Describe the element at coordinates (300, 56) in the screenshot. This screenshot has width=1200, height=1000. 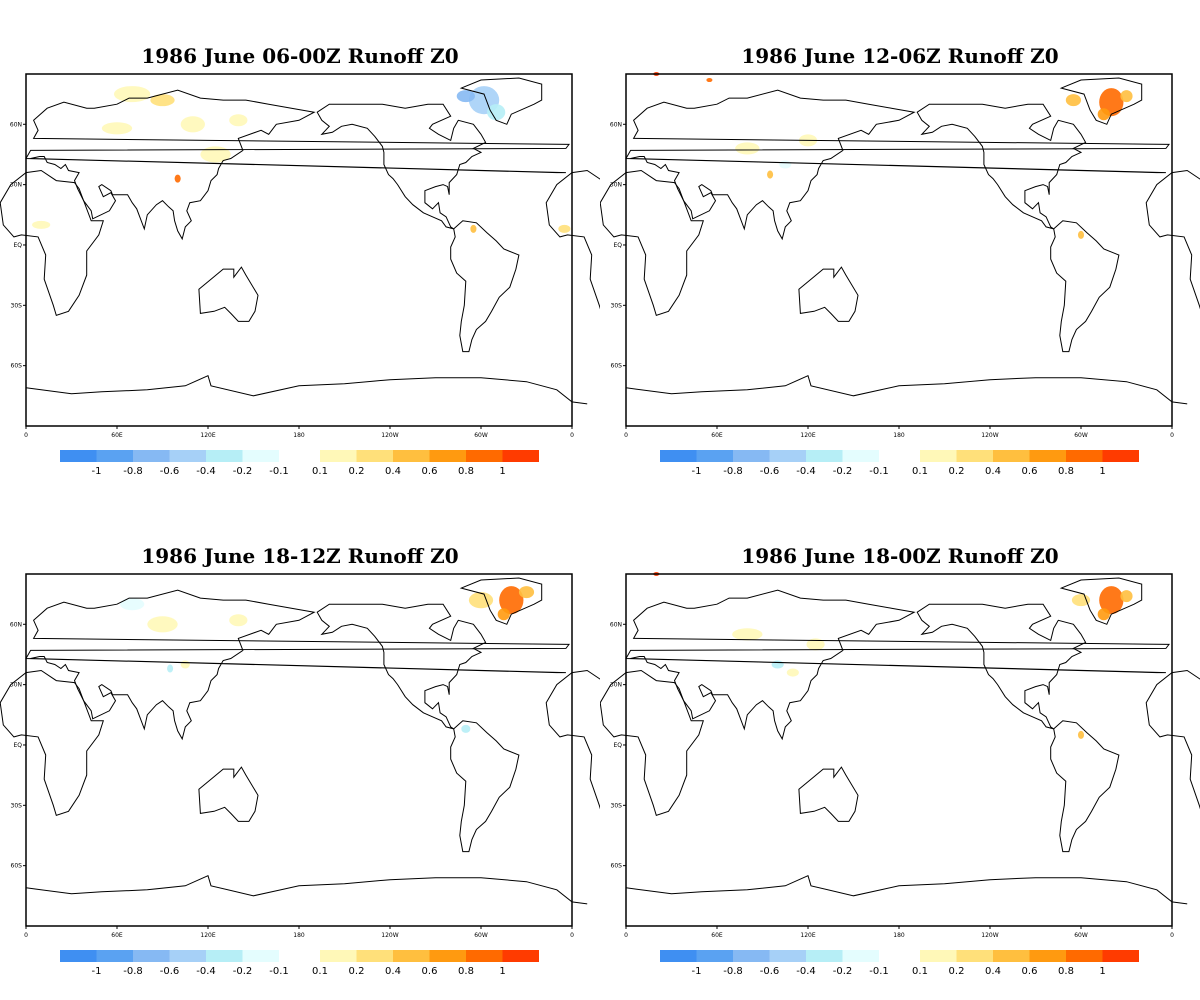
I see `panel-title: 1986 June 06-00Z Runoff Z0` at that location.